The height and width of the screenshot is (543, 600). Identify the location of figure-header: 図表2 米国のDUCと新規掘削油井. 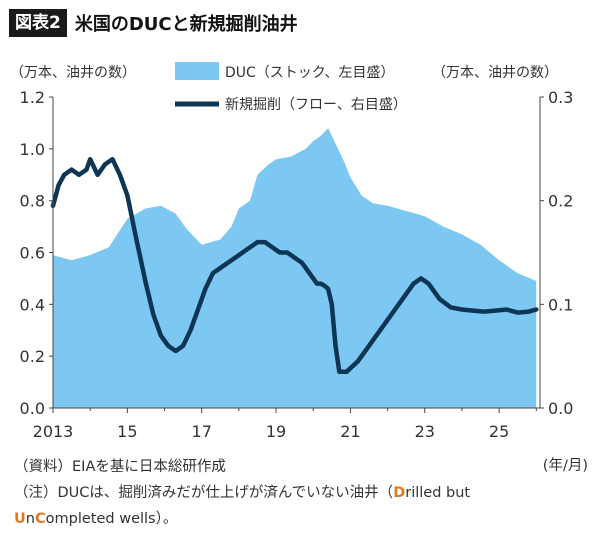
(153, 23).